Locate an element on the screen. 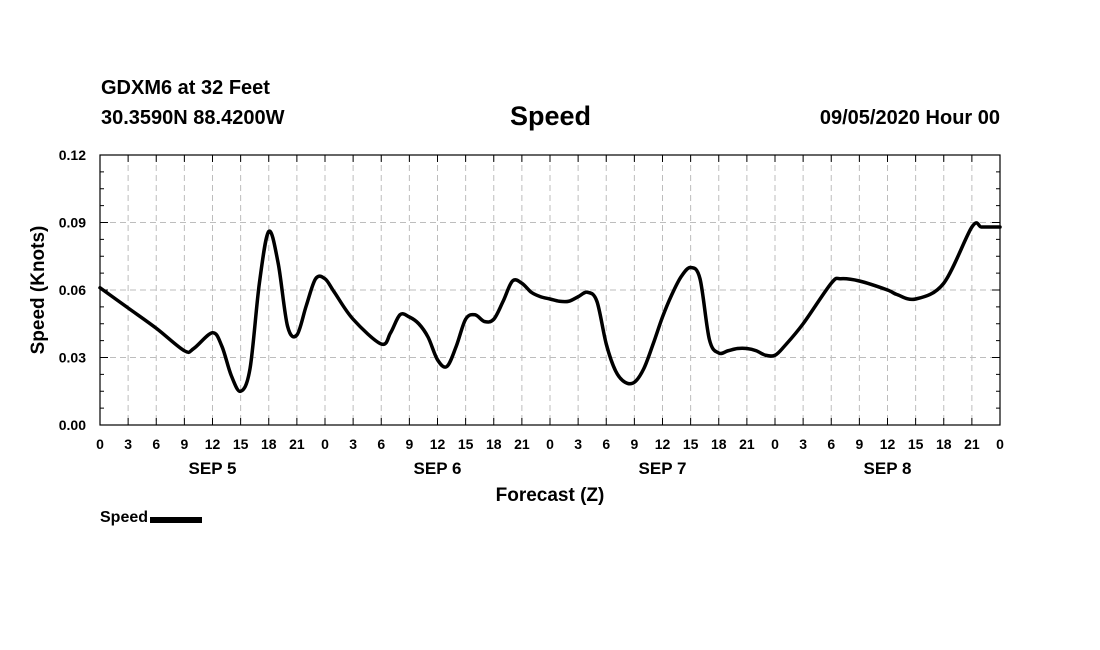  legend: Speed is located at coordinates (151, 518).